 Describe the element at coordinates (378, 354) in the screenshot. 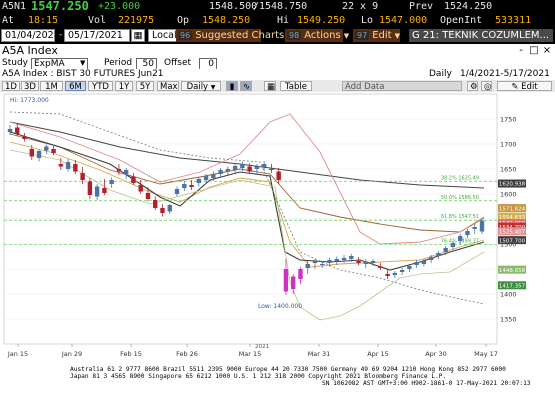

I see `x-tick-label: Apr 15` at that location.